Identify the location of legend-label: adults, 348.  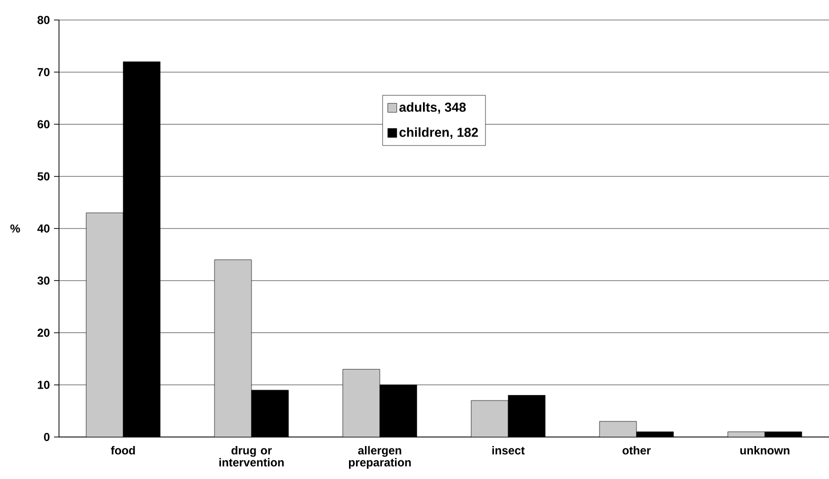
(432, 108).